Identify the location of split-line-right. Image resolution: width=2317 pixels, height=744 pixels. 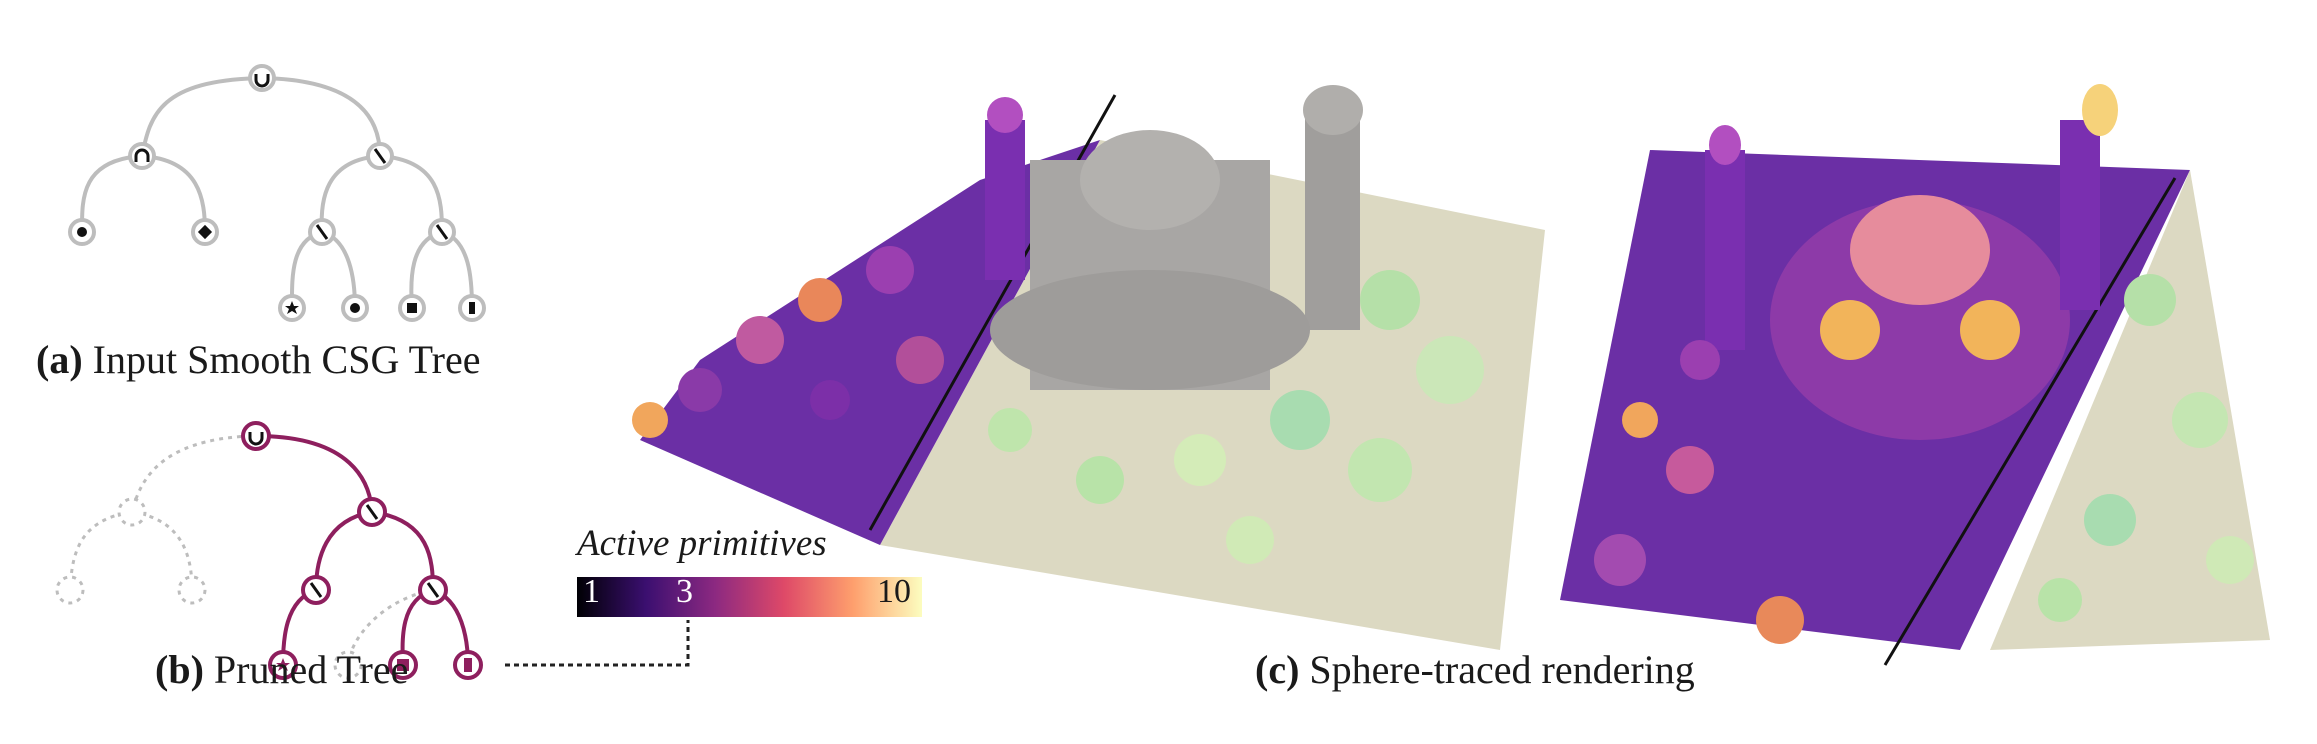
(2030, 421).